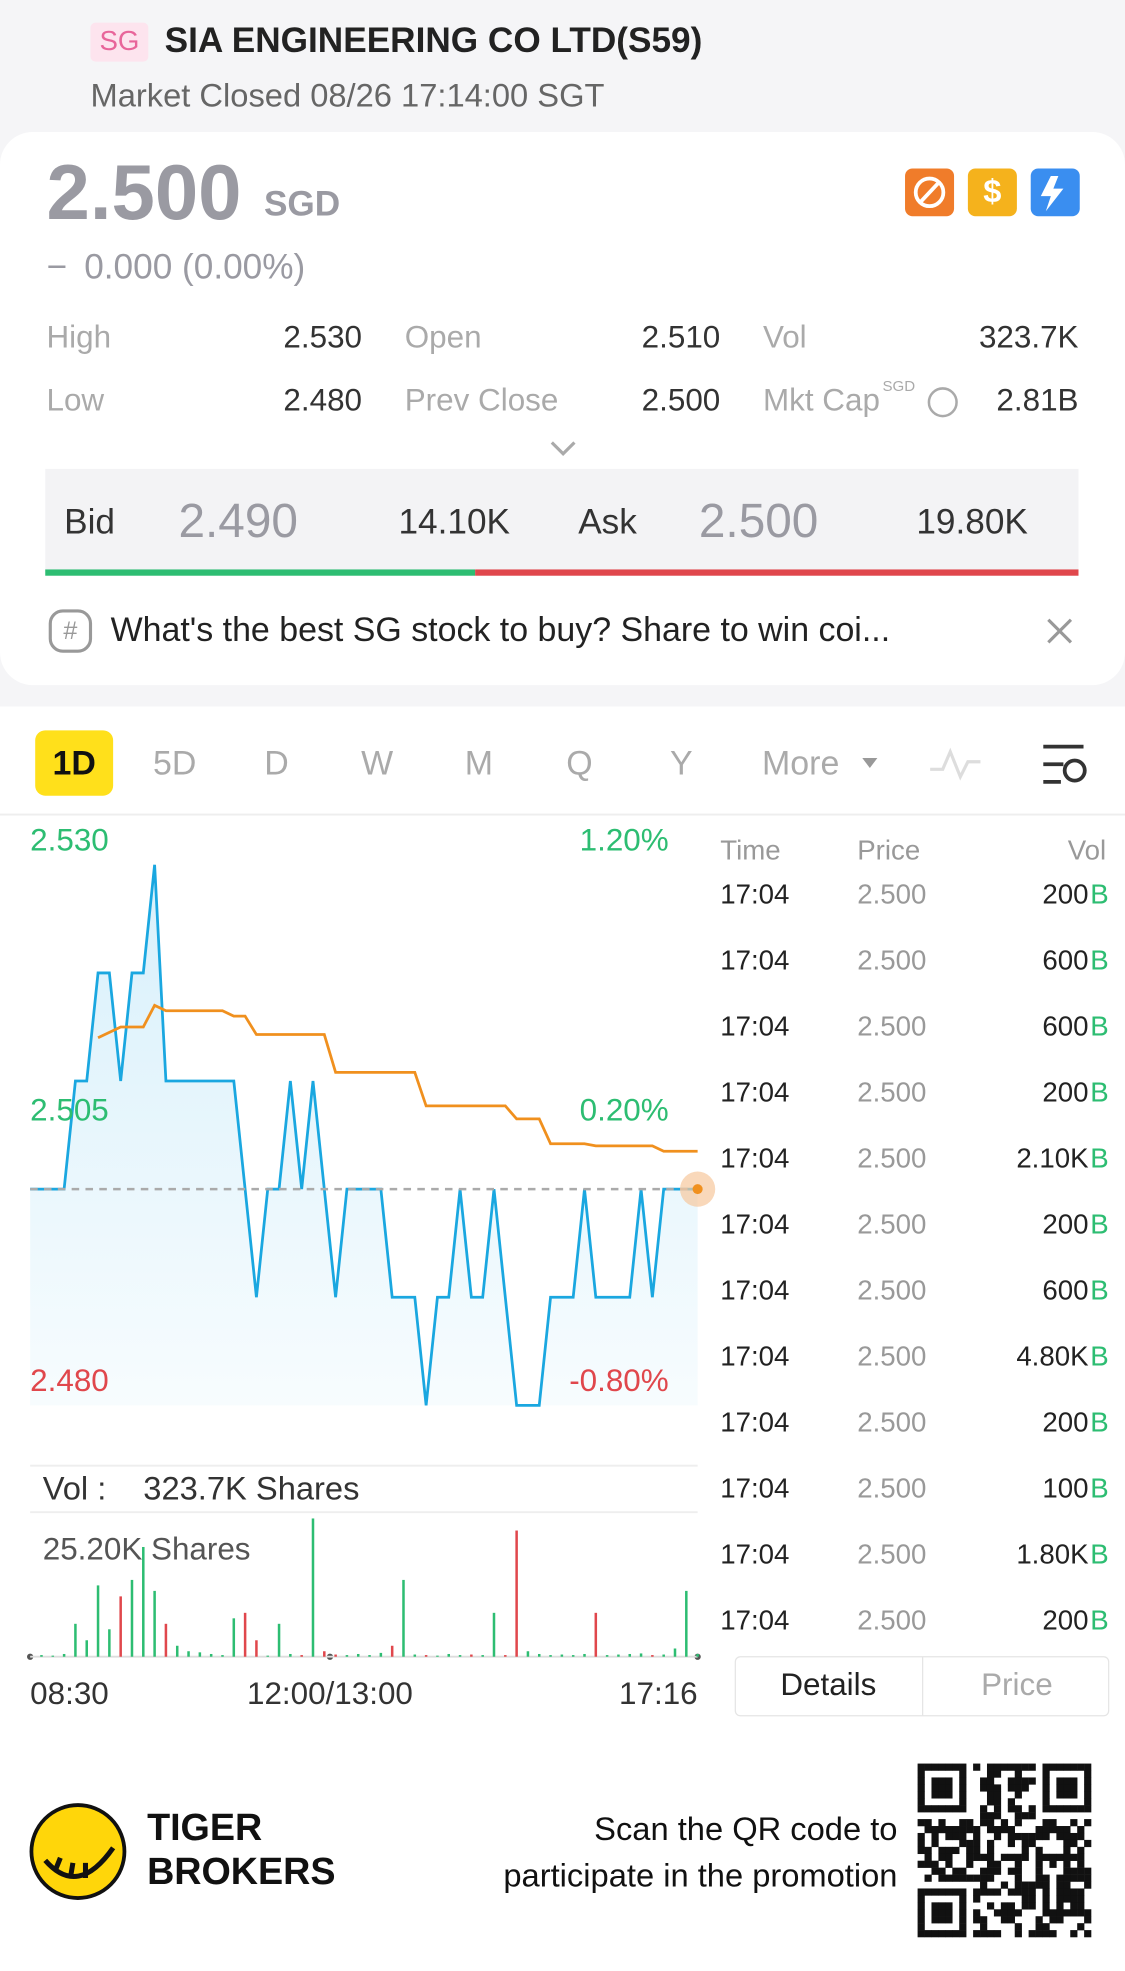  I want to click on stat-value: 2.480, so click(322, 400).